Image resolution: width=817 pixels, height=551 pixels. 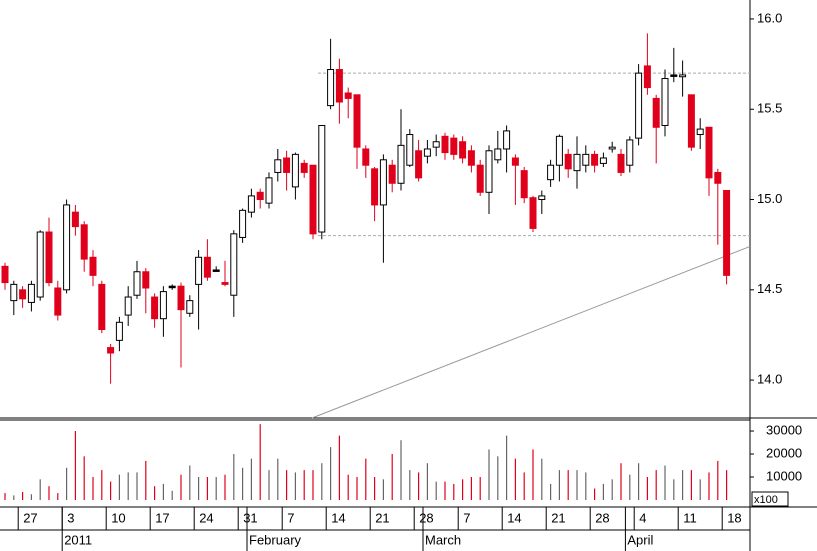 I want to click on y-tick-label: 15.5, so click(x=769, y=108).